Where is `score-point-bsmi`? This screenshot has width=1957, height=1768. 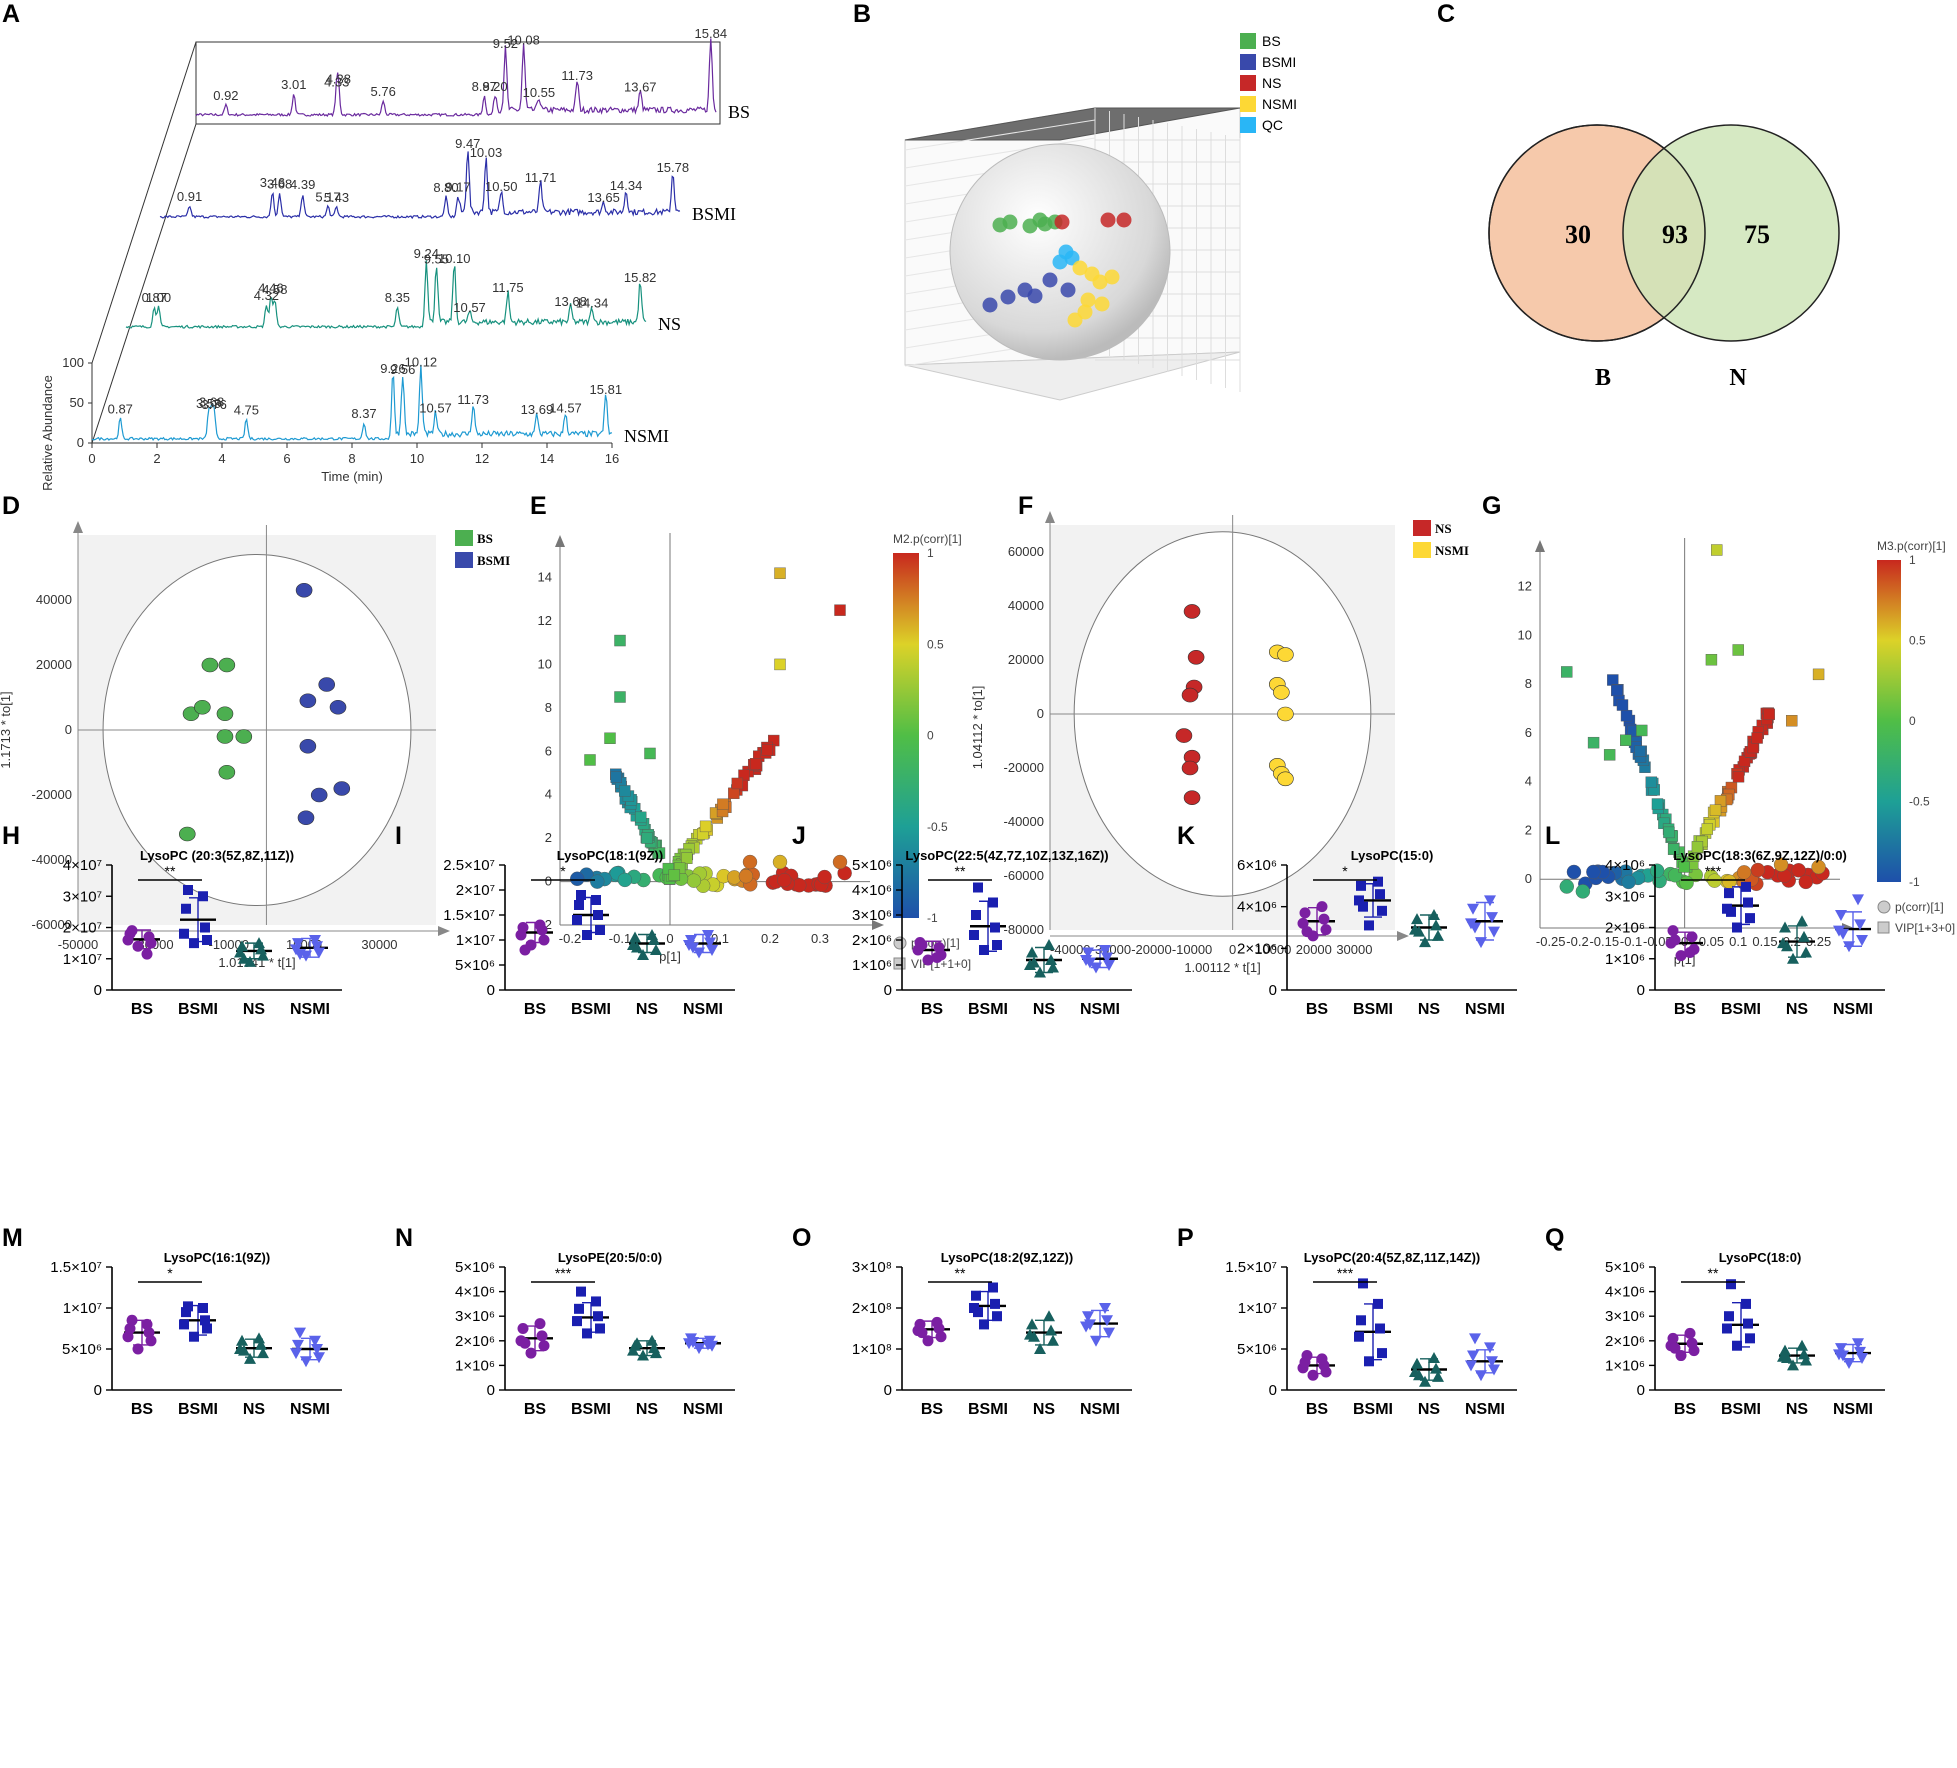
score-point-bsmi is located at coordinates (308, 746).